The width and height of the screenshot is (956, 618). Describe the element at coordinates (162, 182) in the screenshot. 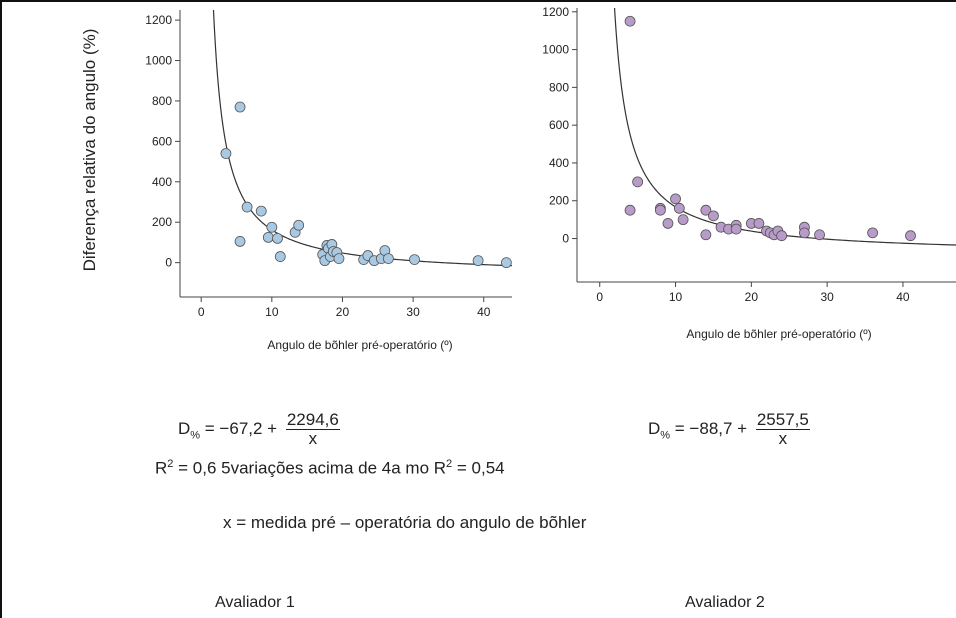

I see `y-tick-label-1: 400` at that location.